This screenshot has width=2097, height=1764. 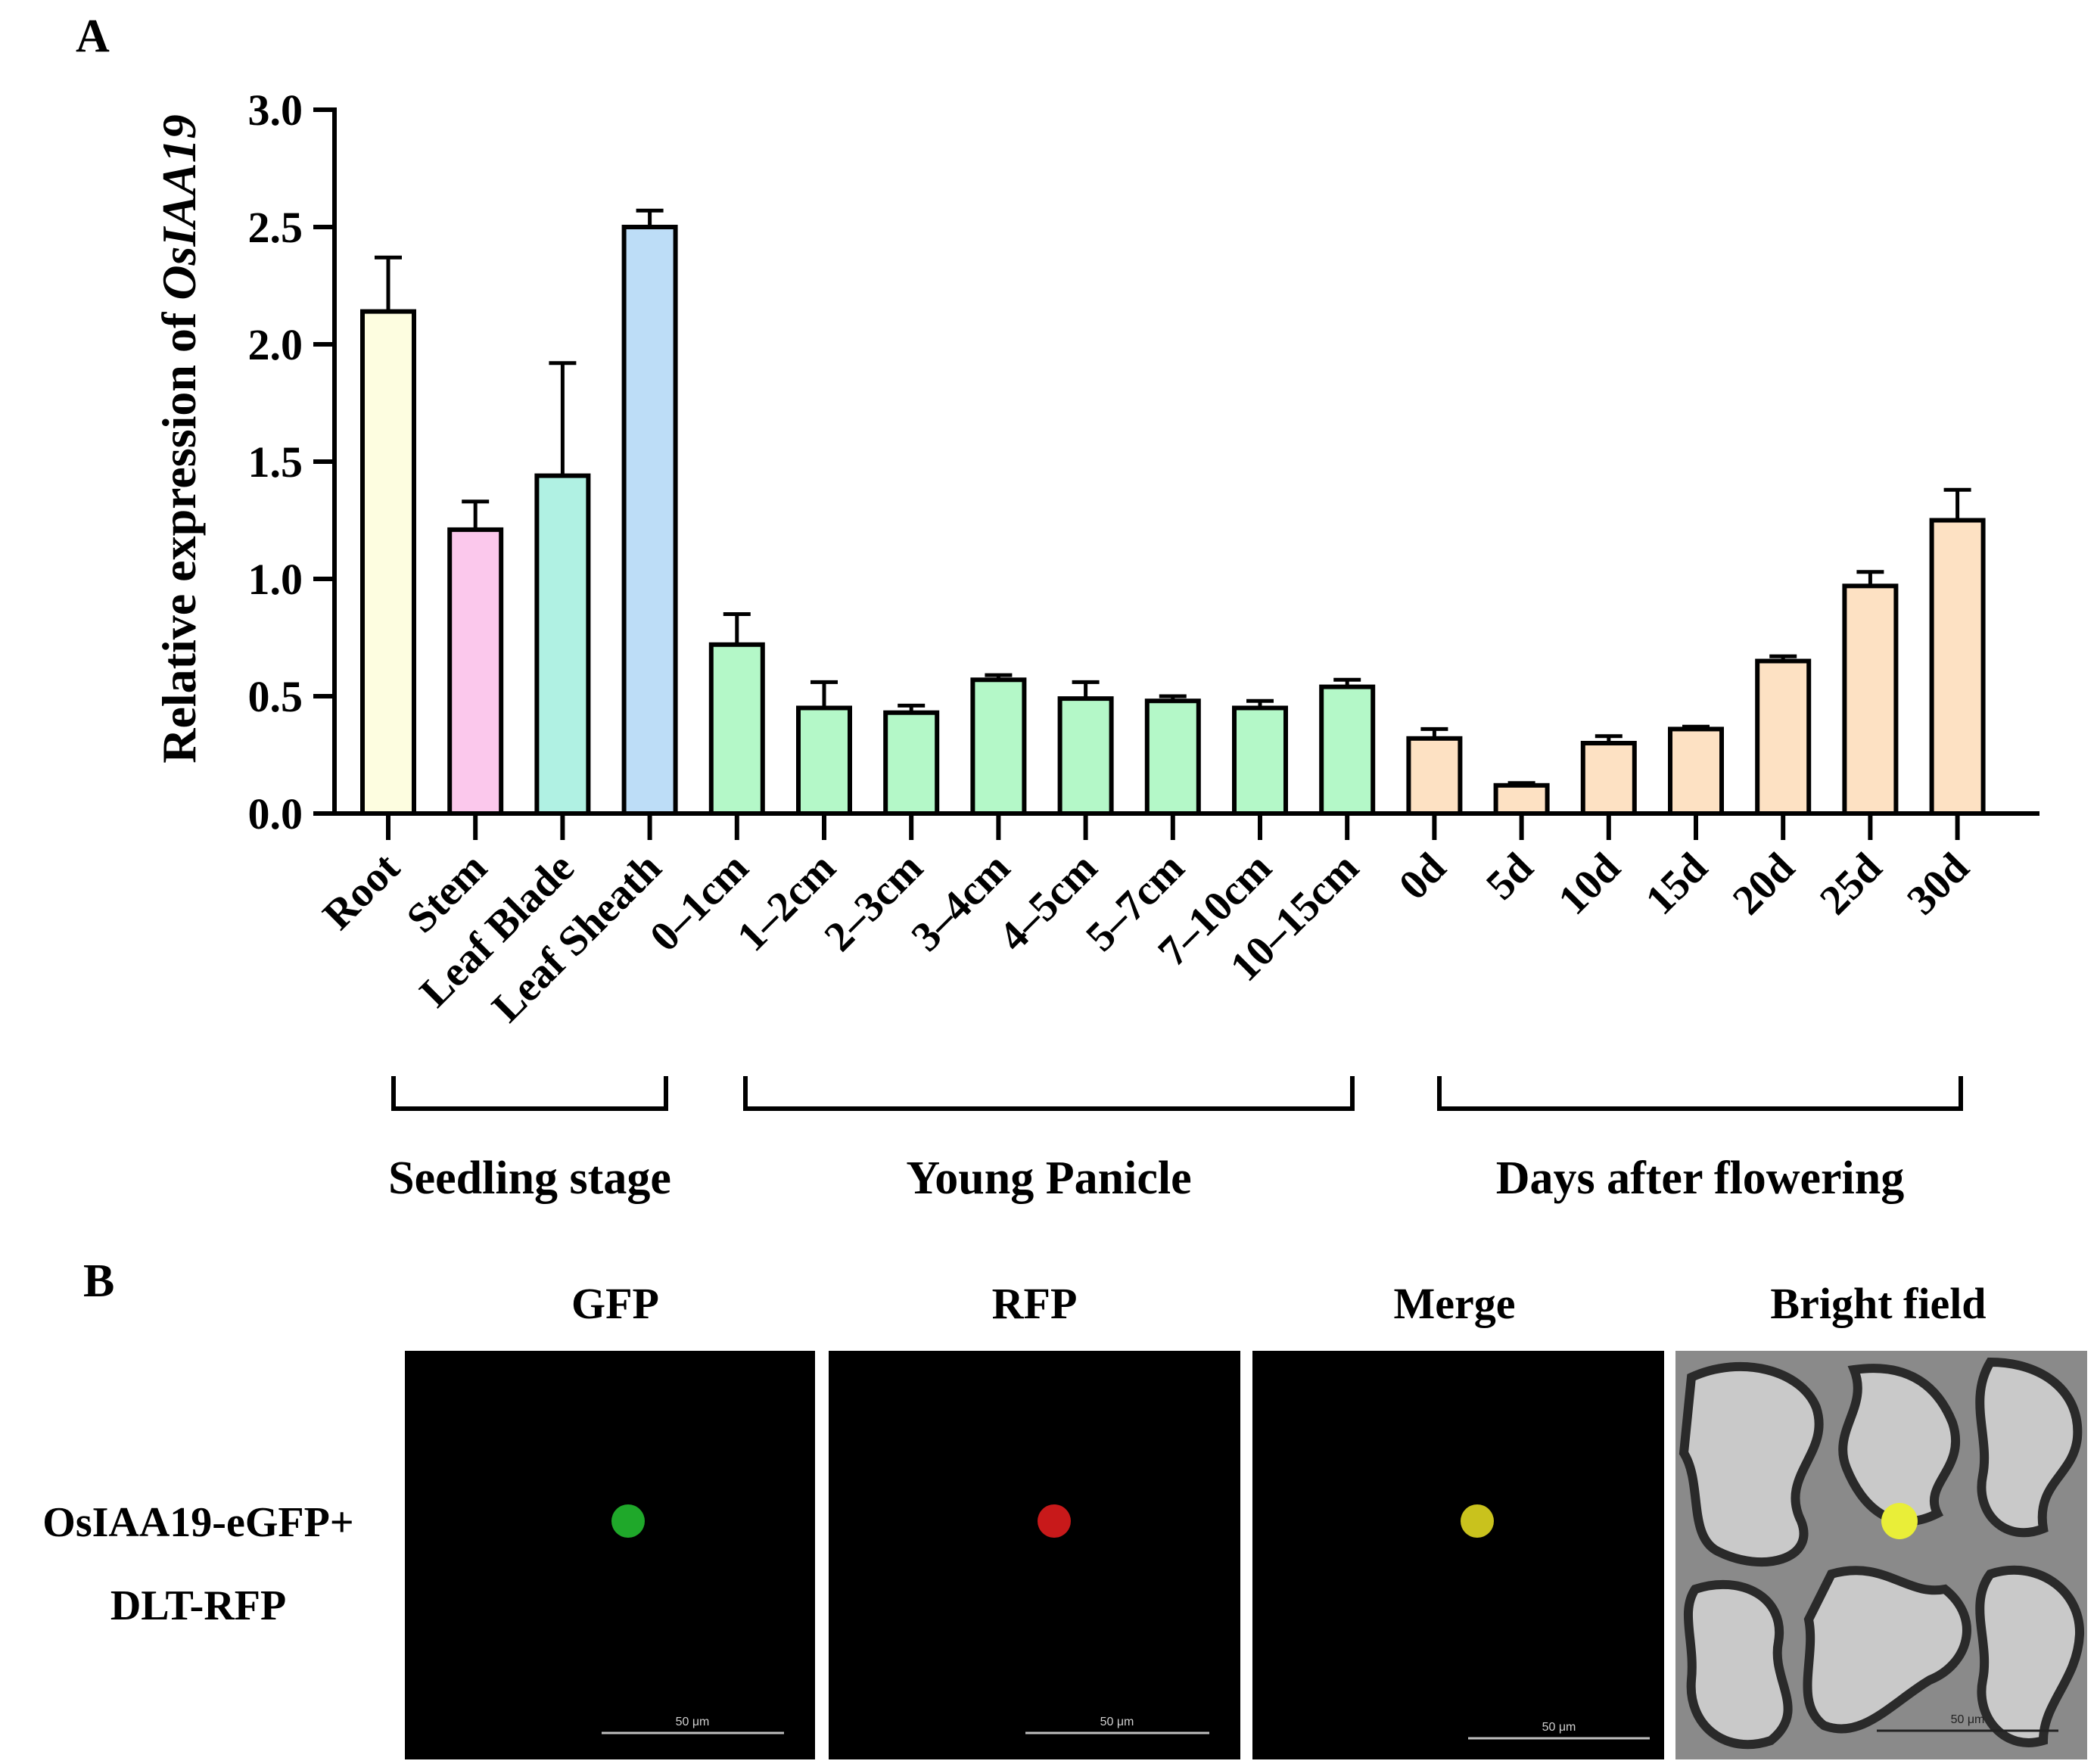 I want to click on rfp-background, so click(x=1035, y=1555).